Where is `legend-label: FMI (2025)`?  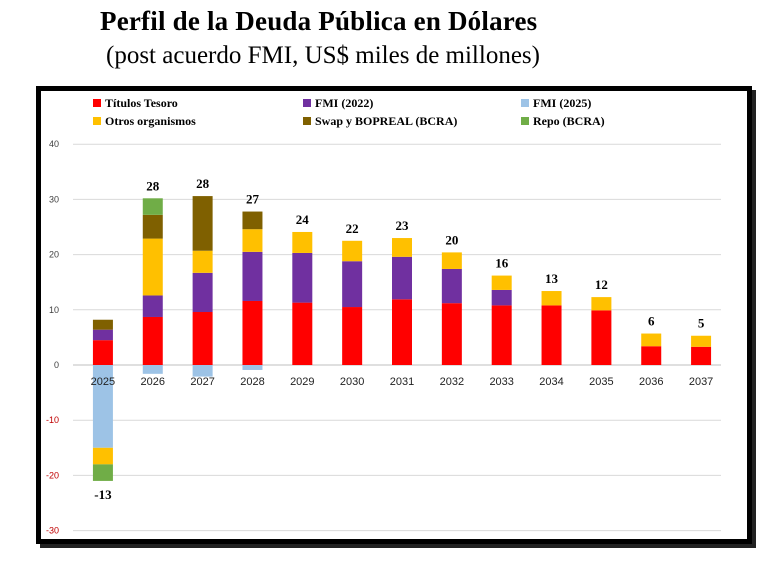 legend-label: FMI (2025) is located at coordinates (562, 103).